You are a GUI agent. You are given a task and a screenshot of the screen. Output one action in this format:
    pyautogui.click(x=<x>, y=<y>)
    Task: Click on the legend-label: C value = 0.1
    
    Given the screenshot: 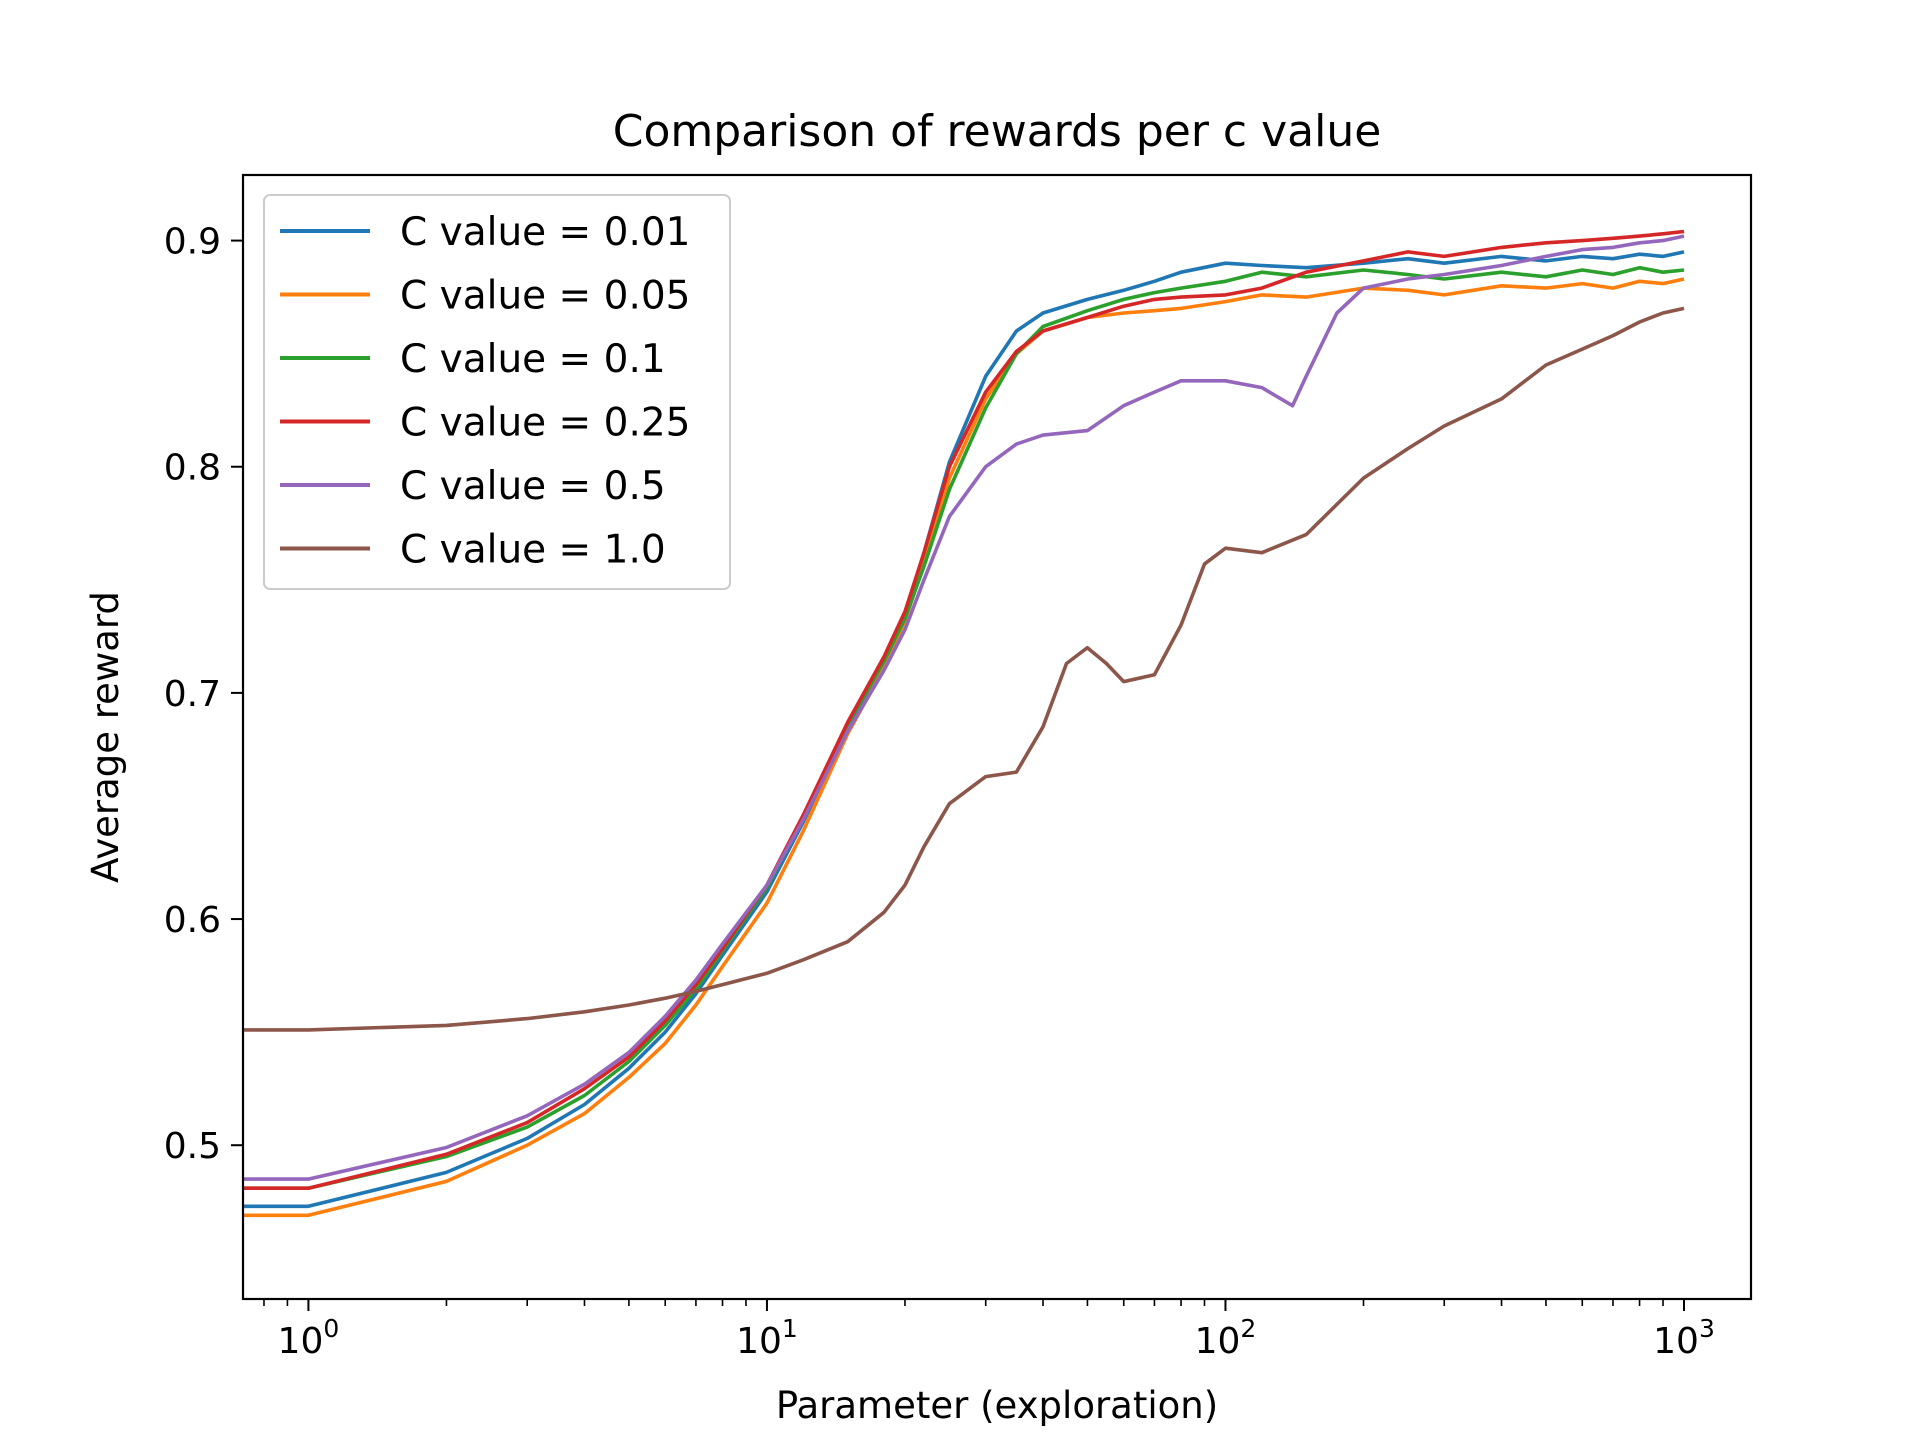 What is the action you would take?
    pyautogui.click(x=533, y=359)
    